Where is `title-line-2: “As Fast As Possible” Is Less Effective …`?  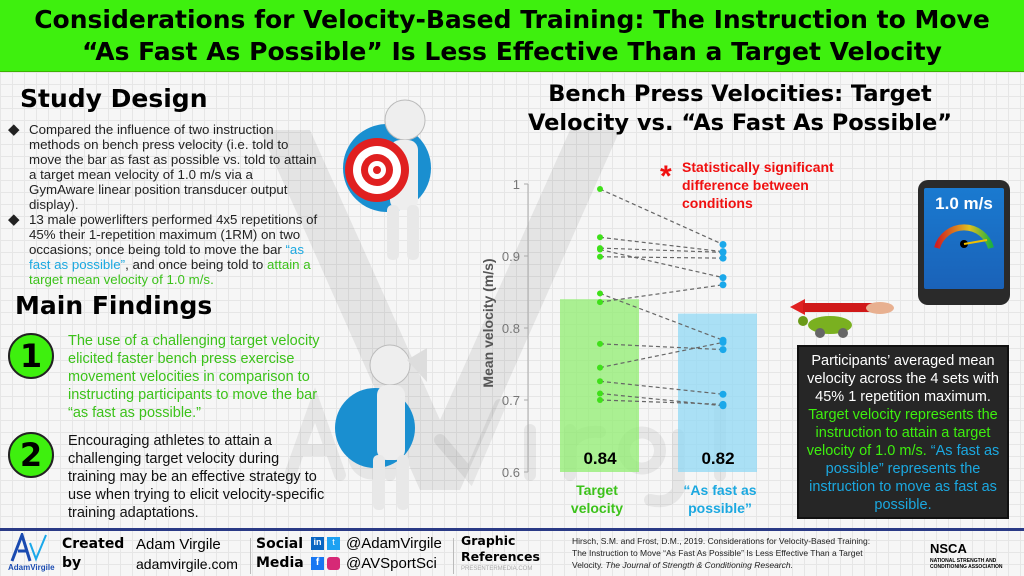 title-line-2: “As Fast As Possible” Is Less Effective … is located at coordinates (512, 51).